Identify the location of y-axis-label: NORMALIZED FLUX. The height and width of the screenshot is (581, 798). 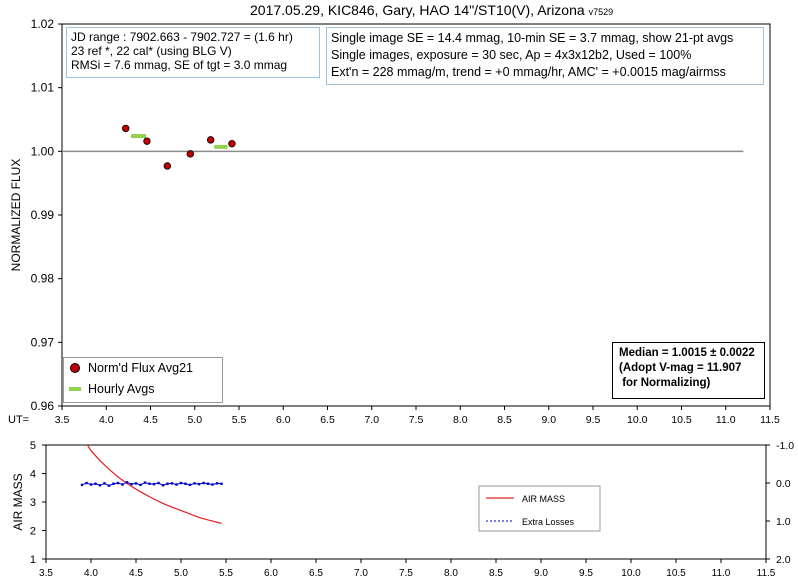
(16, 215).